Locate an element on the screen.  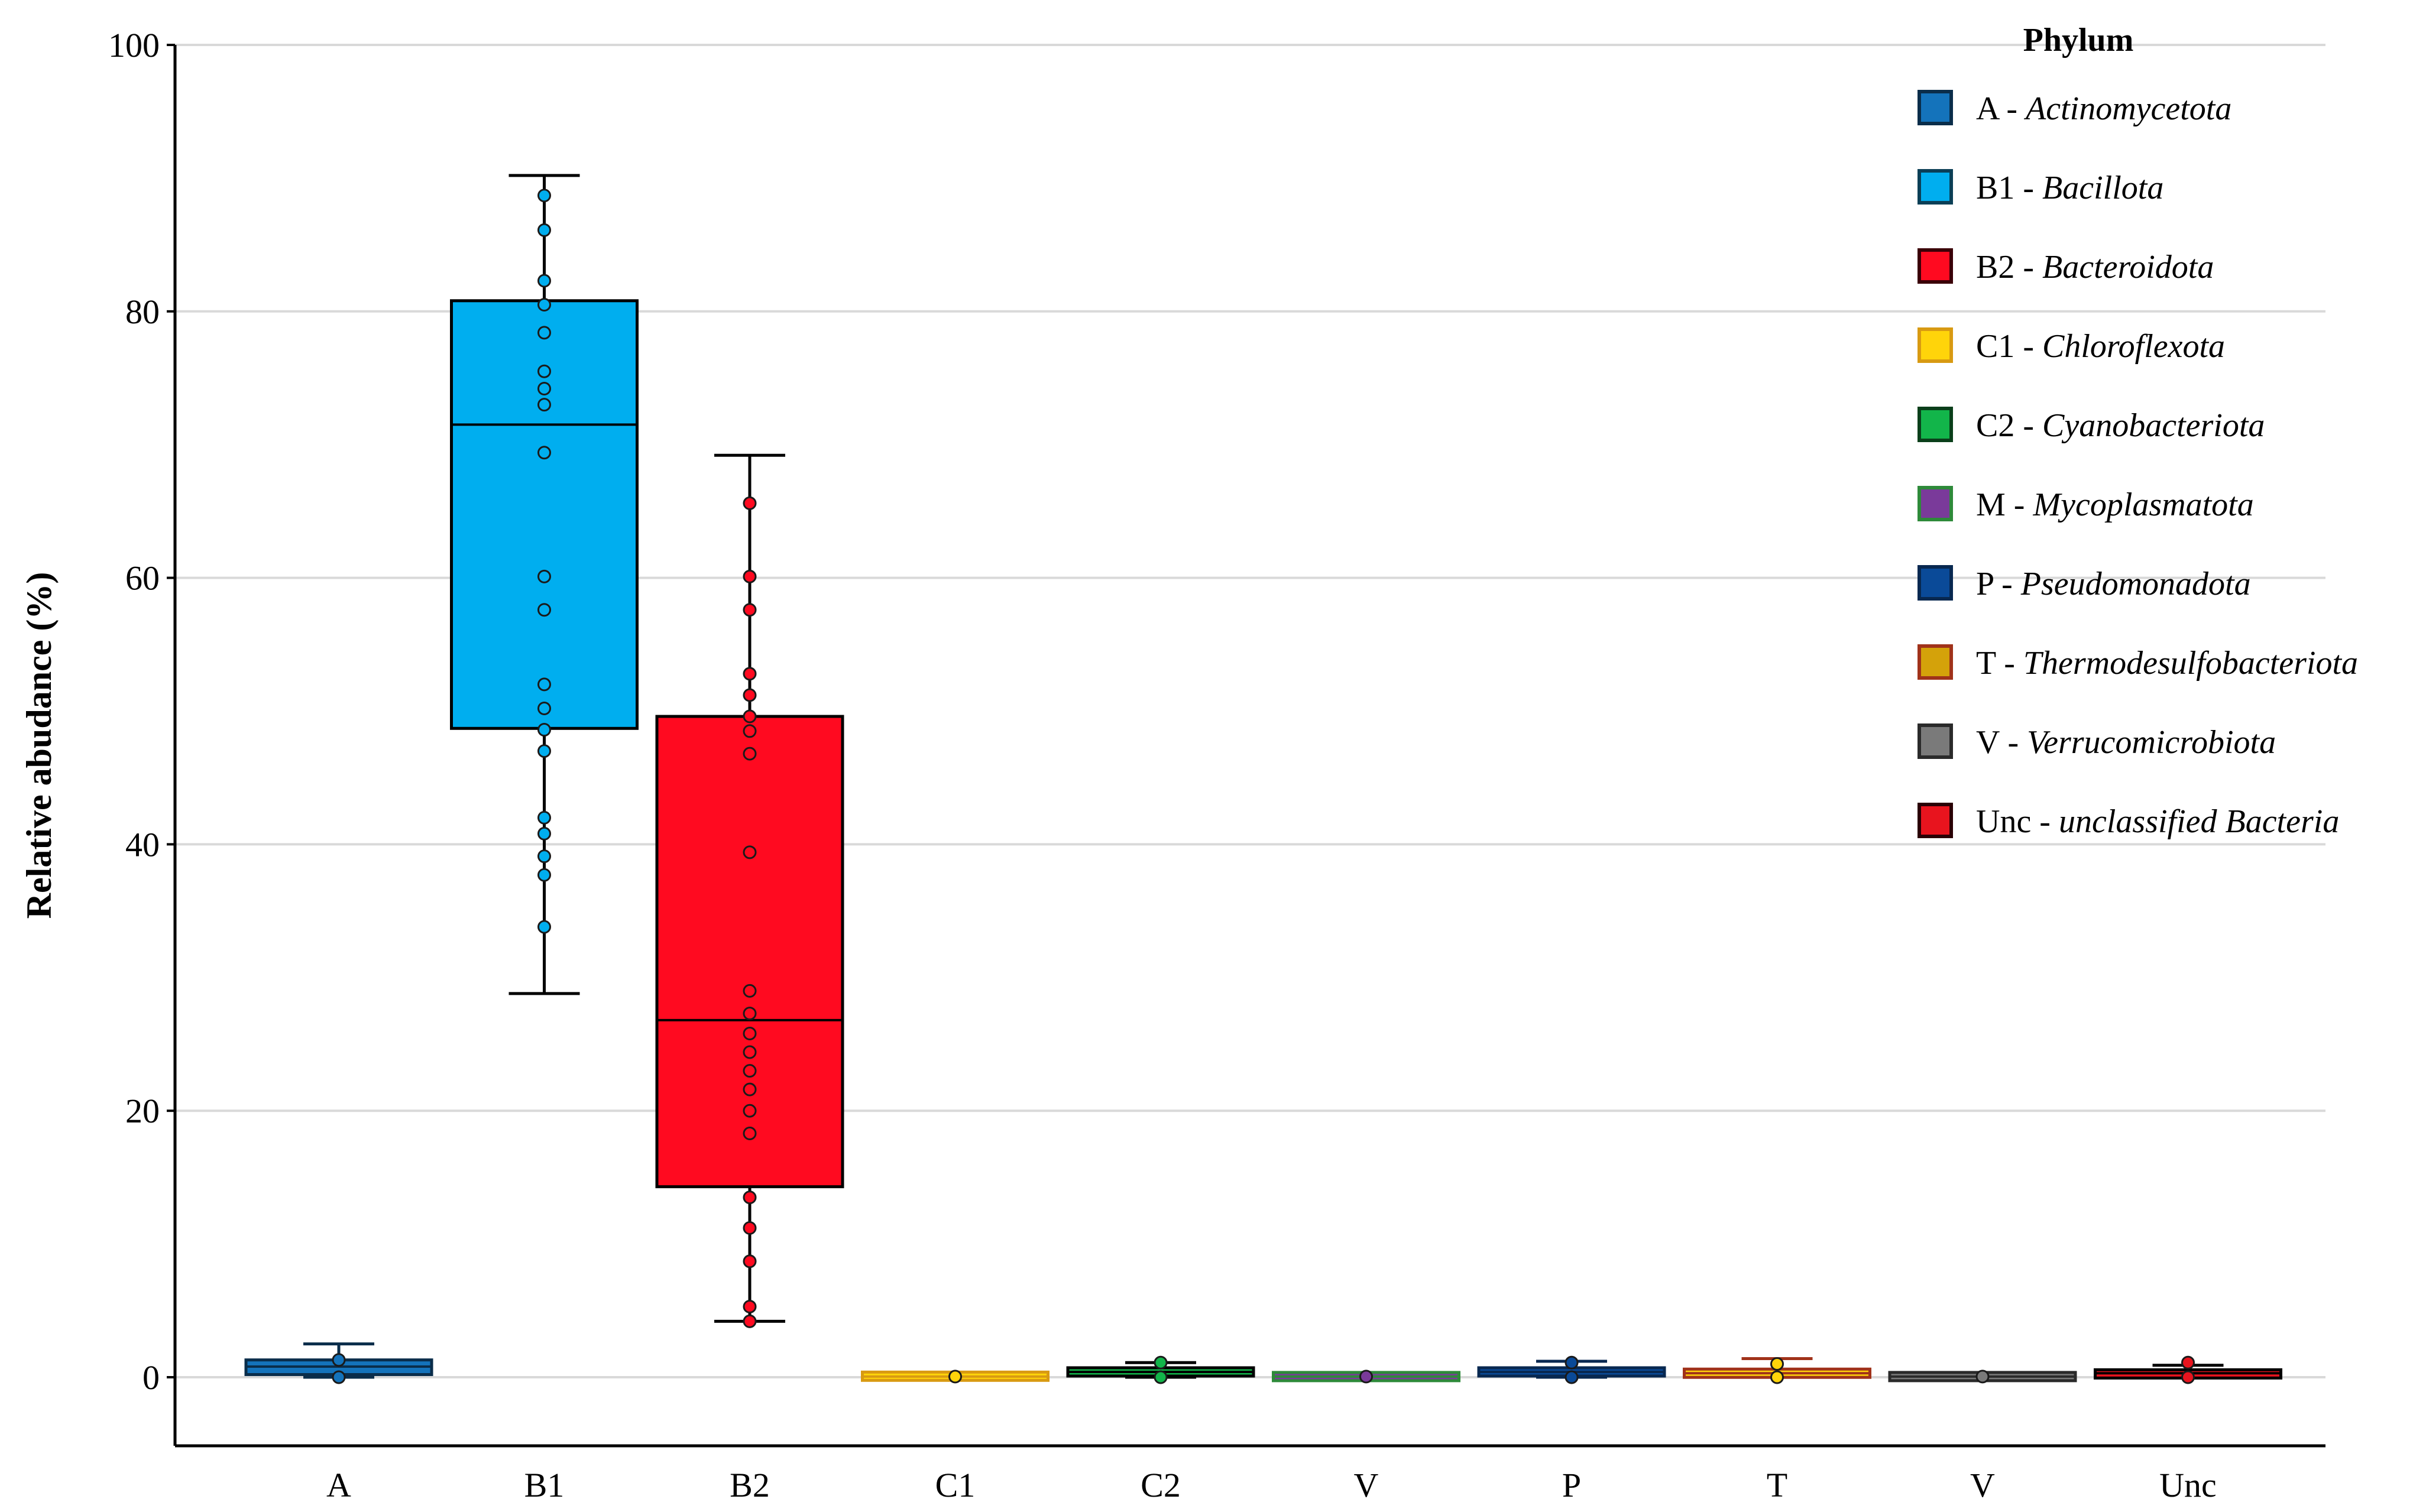
legend-phylum-name: Bacillota is located at coordinates (2102, 188).